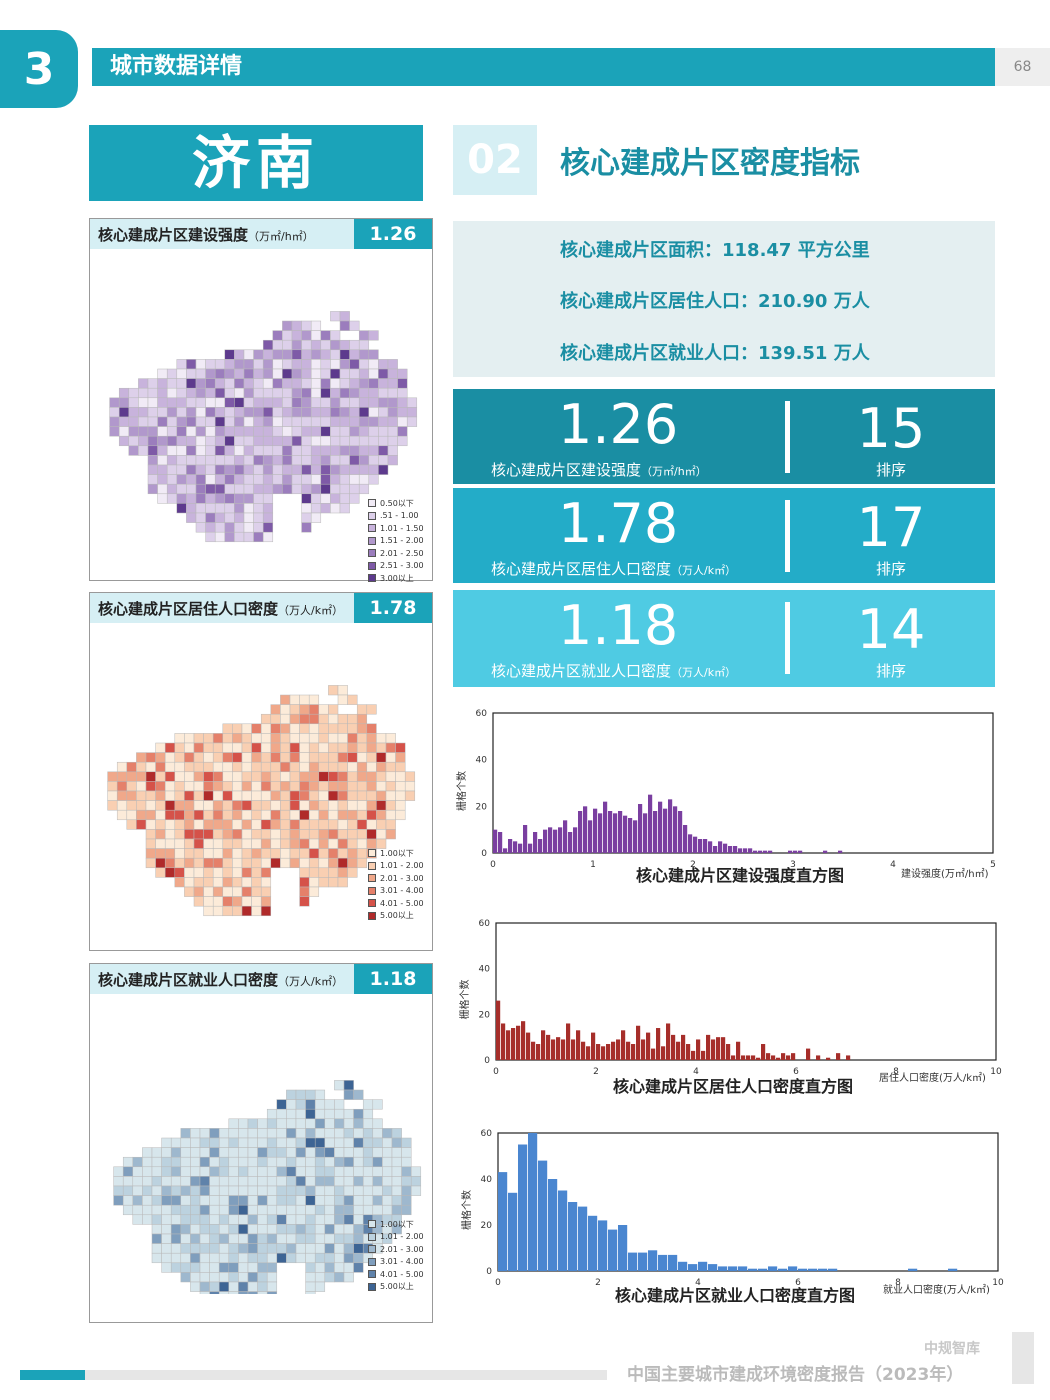  I want to click on y-tick-label: 40, so click(487, 1180).